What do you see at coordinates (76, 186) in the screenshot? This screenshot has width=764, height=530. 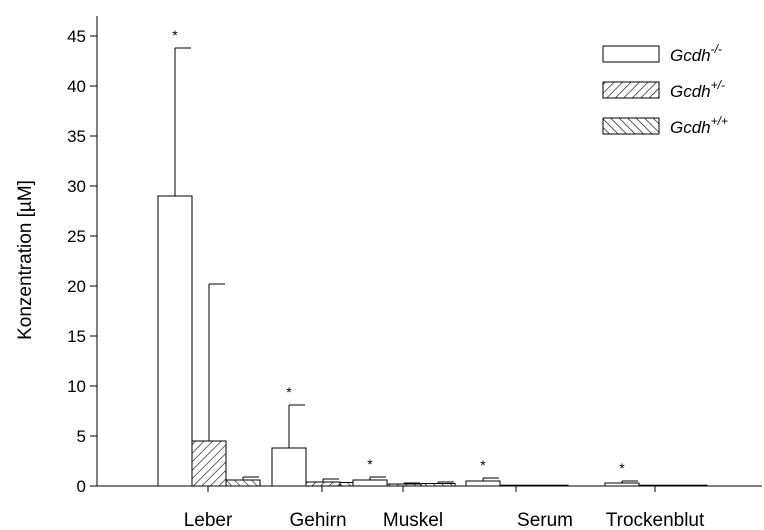 I see `y-tick-label: 30` at bounding box center [76, 186].